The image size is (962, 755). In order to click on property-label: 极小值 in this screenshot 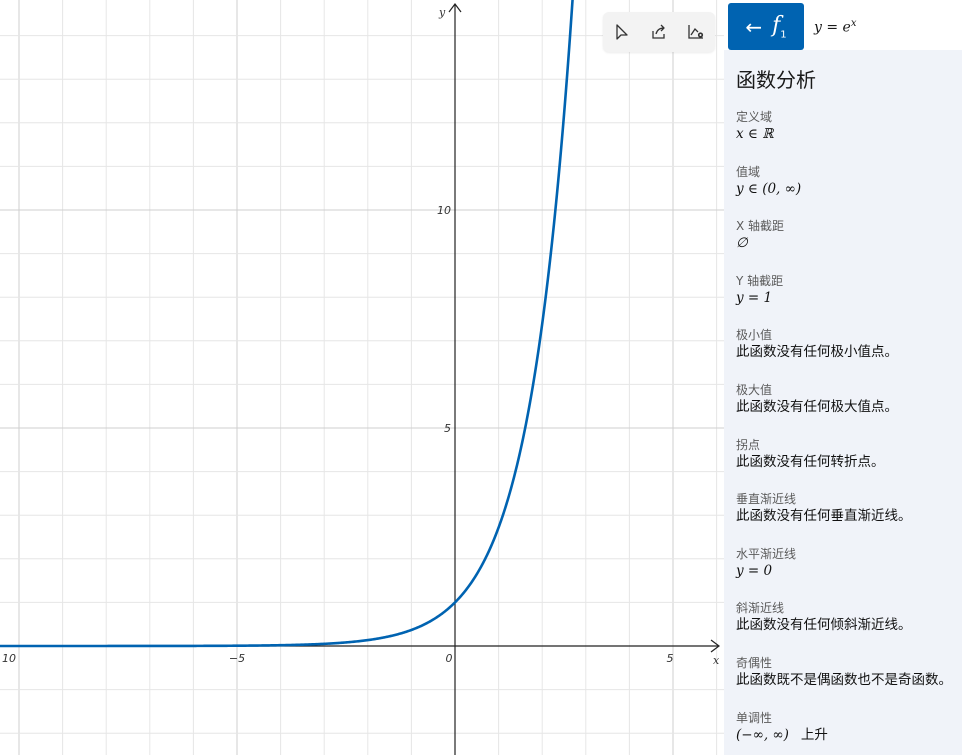, I will do `click(754, 335)`.